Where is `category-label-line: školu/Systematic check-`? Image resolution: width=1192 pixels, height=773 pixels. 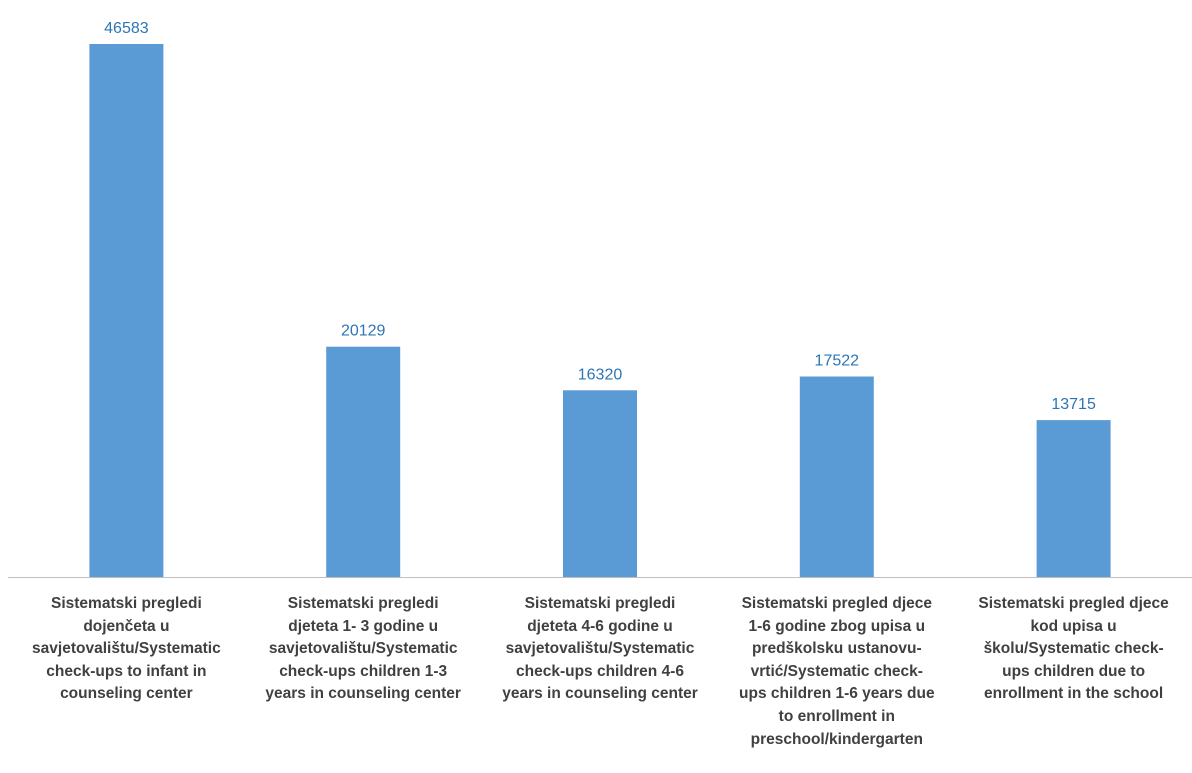 category-label-line: školu/Systematic check- is located at coordinates (1073, 649).